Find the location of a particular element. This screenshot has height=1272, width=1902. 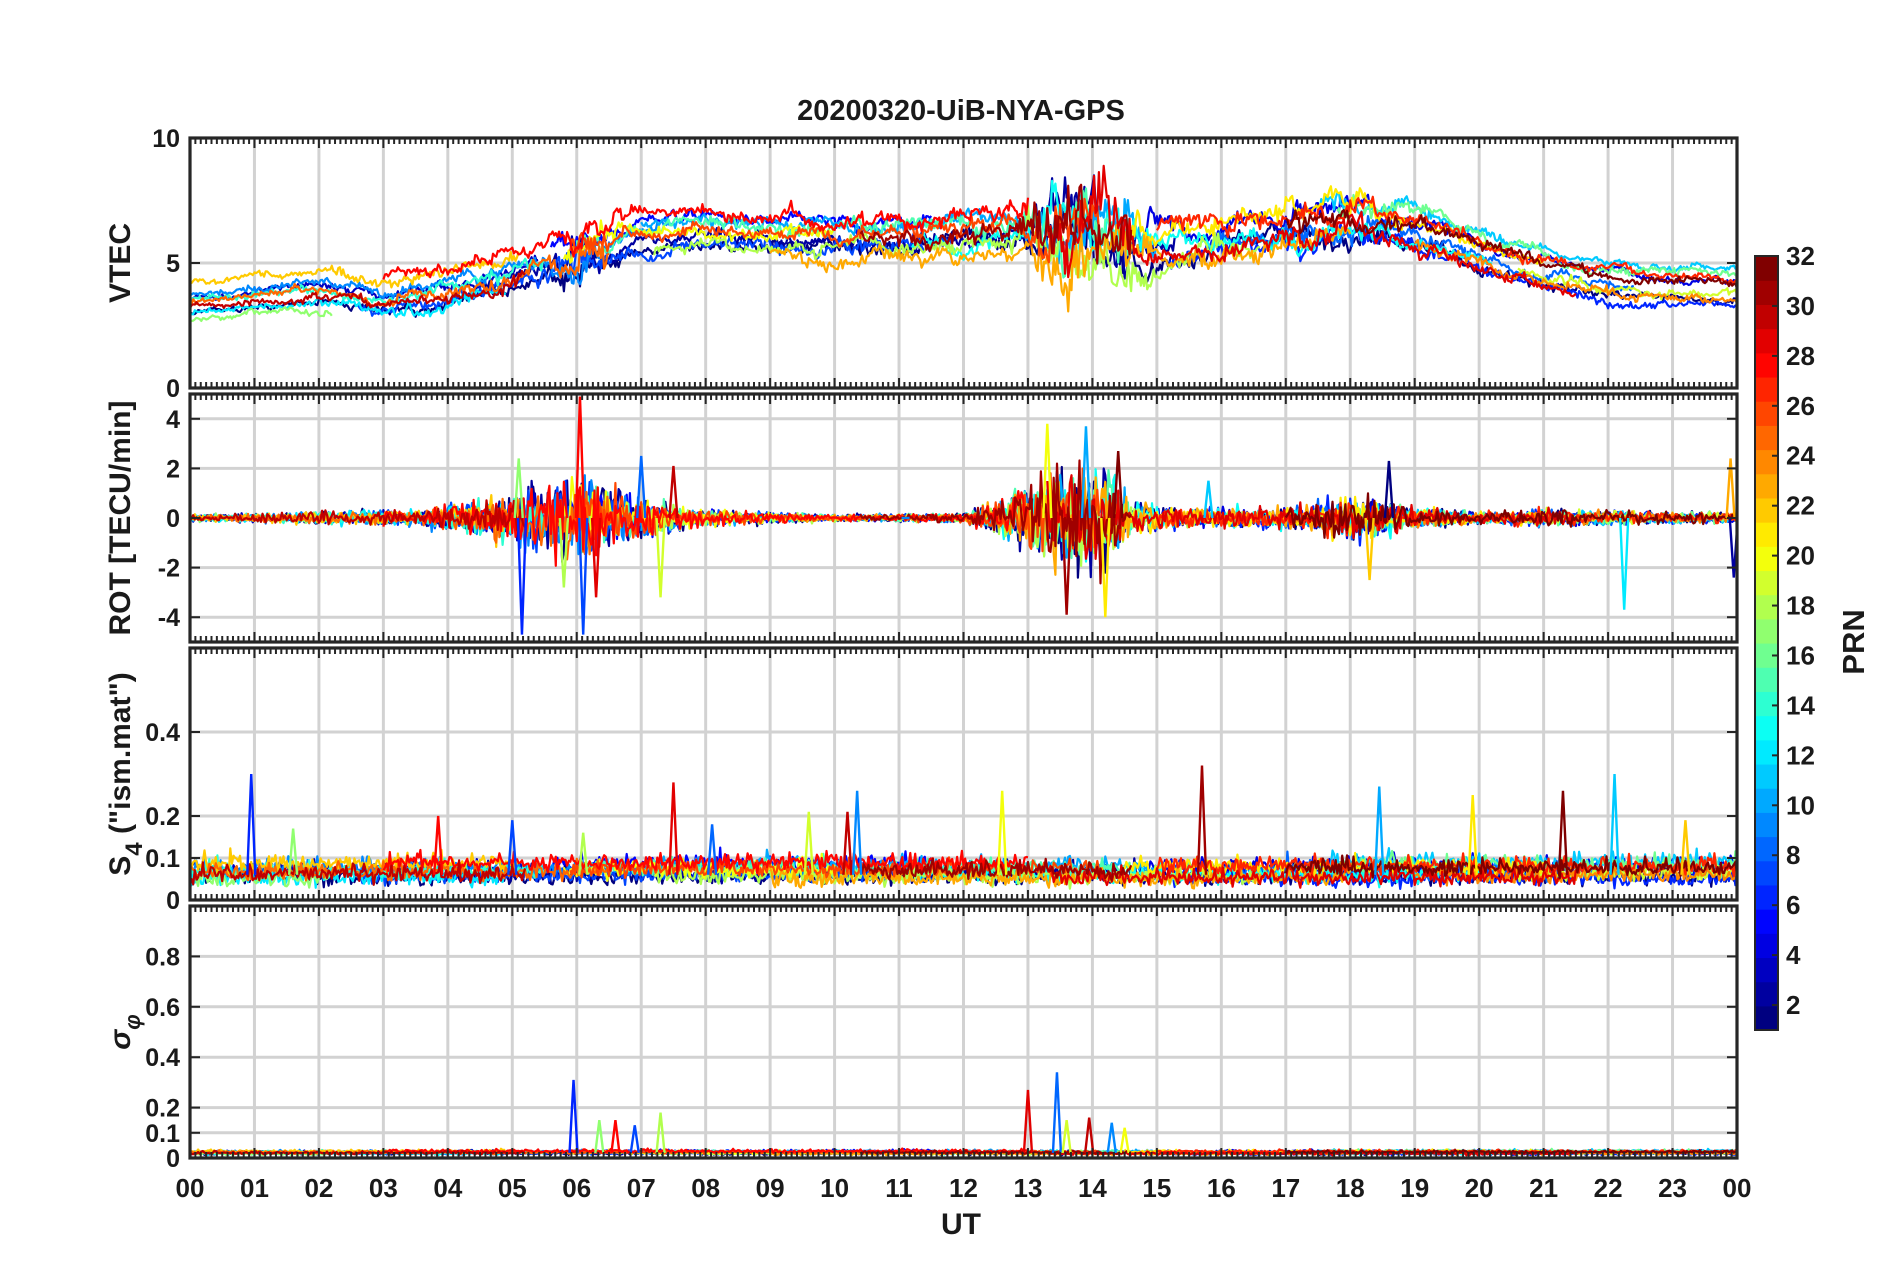

x-tick-label: 16 is located at coordinates (1221, 1188).